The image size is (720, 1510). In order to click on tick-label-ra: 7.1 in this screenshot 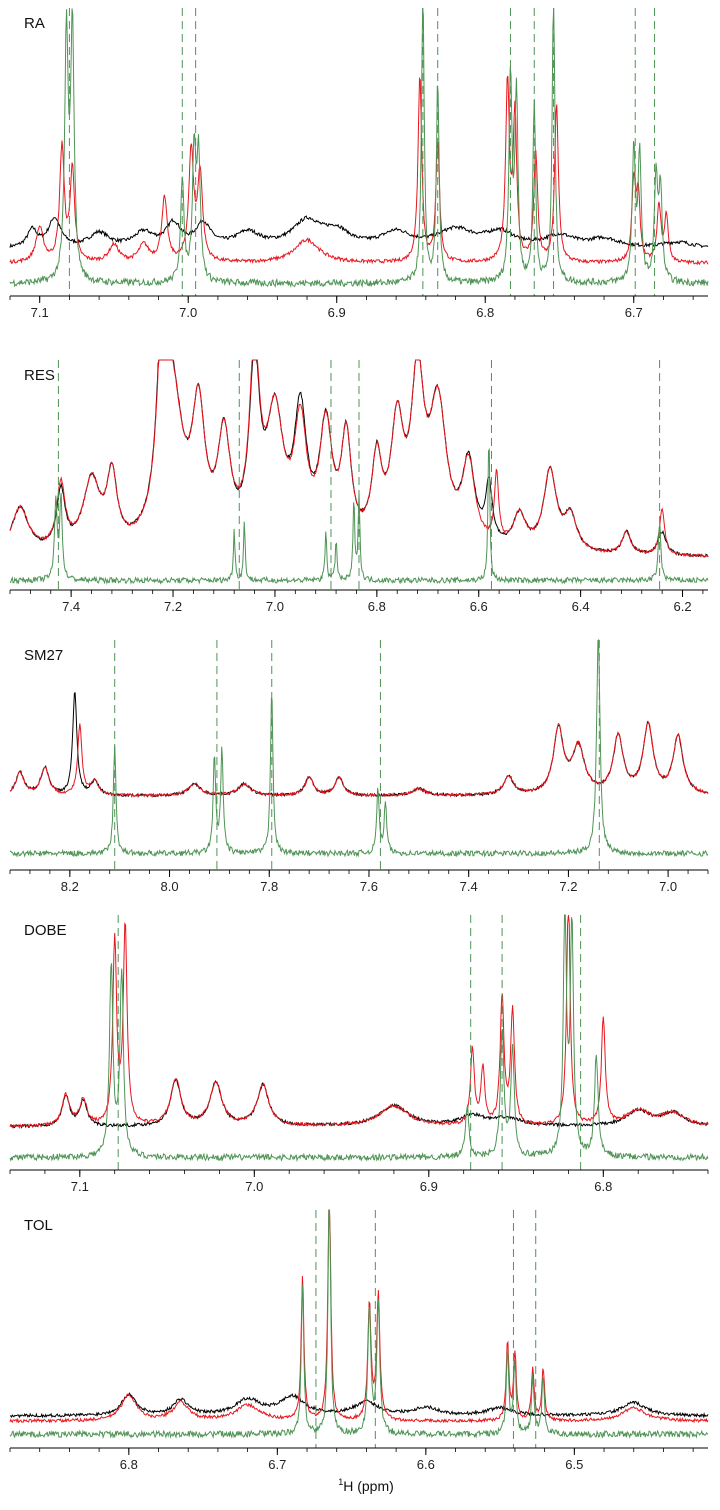, I will do `click(40, 312)`.